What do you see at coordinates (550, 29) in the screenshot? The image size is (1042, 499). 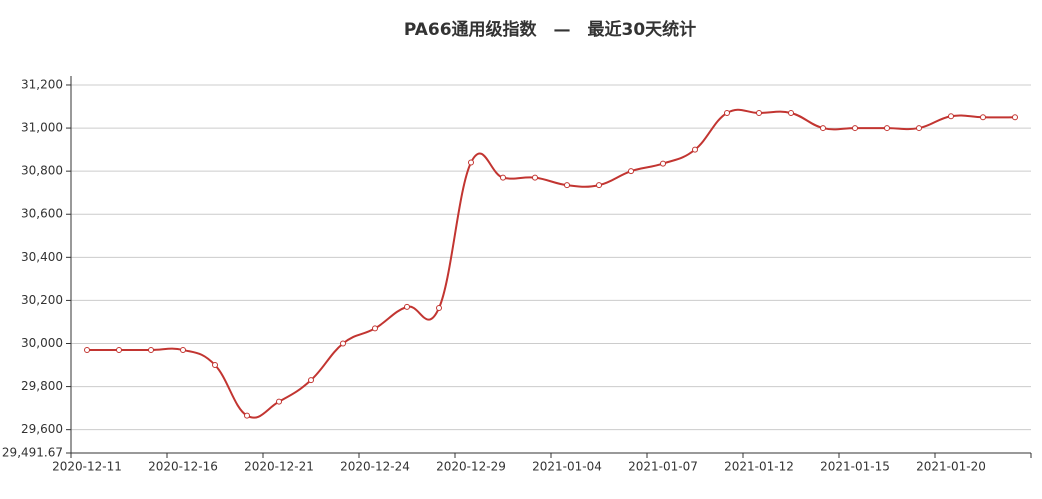 I see `chart-title: PA66通用级指数 — 最近30天统计` at bounding box center [550, 29].